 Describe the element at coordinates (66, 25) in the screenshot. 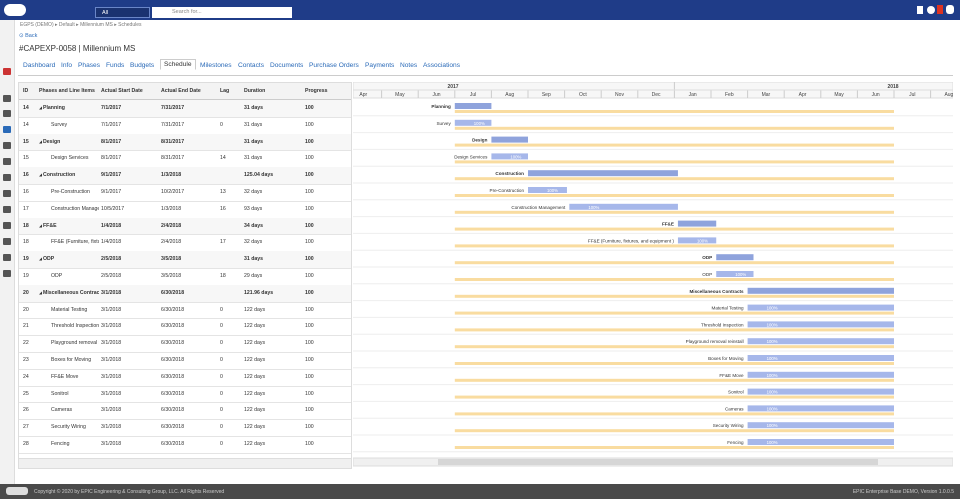

I see `breadcrumb-item: Default` at that location.